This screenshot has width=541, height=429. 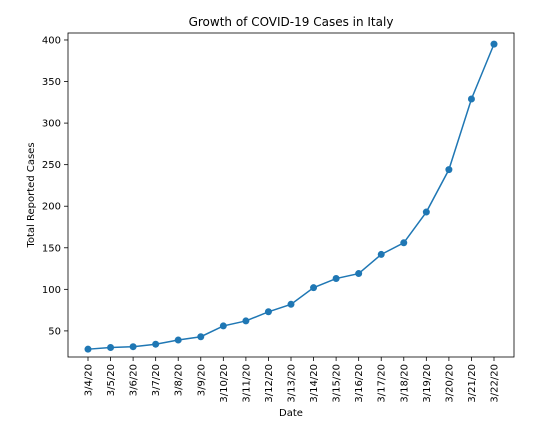 What do you see at coordinates (449, 383) in the screenshot?
I see `x-tick-label: 3/20/20` at bounding box center [449, 383].